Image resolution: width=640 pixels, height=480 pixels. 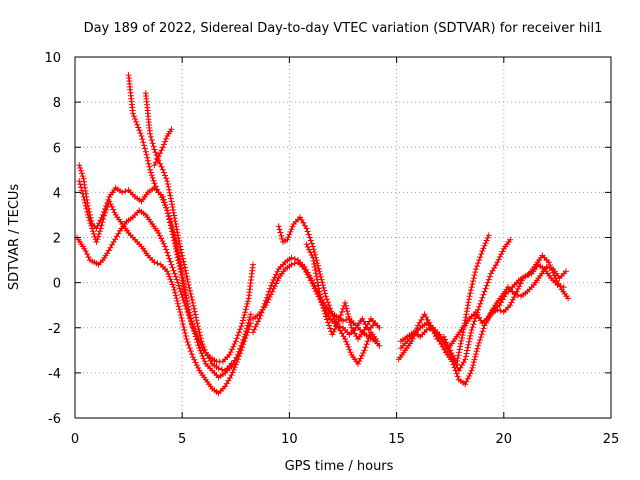 I want to click on x-tick-label: 0, so click(x=75, y=439).